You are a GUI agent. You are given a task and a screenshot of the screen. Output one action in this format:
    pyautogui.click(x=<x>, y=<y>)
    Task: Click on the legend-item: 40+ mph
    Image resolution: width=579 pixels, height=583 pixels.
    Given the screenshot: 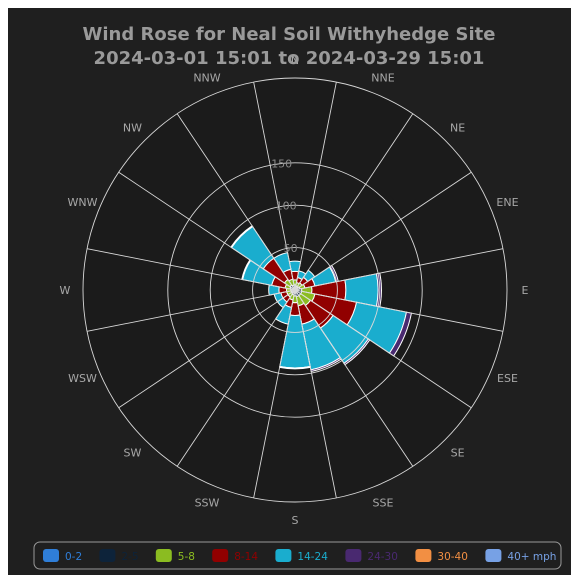 What is the action you would take?
    pyautogui.click(x=520, y=556)
    